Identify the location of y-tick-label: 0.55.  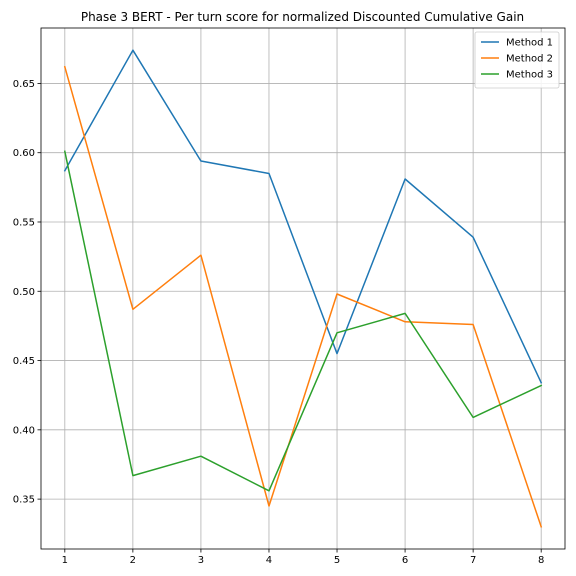
(24, 222).